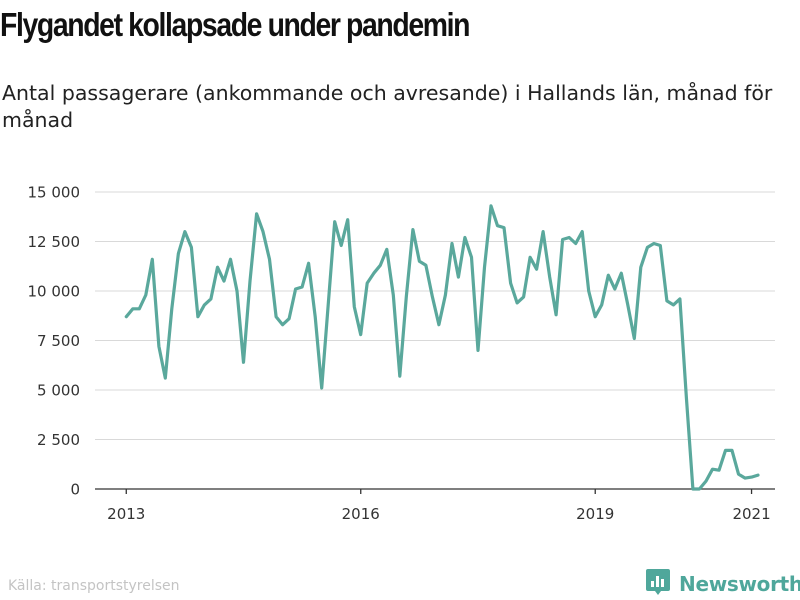  What do you see at coordinates (438, 514) in the screenshot?
I see `x-axis-tick-labels: 2013 2016 2019 2021` at bounding box center [438, 514].